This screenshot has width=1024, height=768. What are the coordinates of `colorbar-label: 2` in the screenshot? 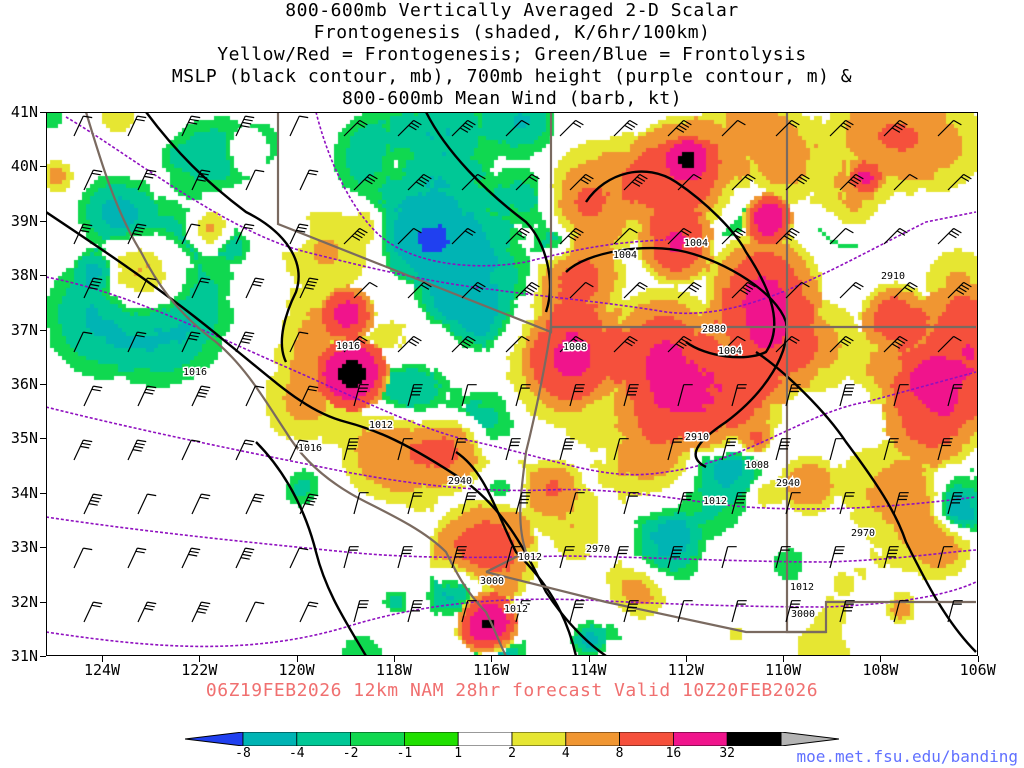 It's located at (512, 753).